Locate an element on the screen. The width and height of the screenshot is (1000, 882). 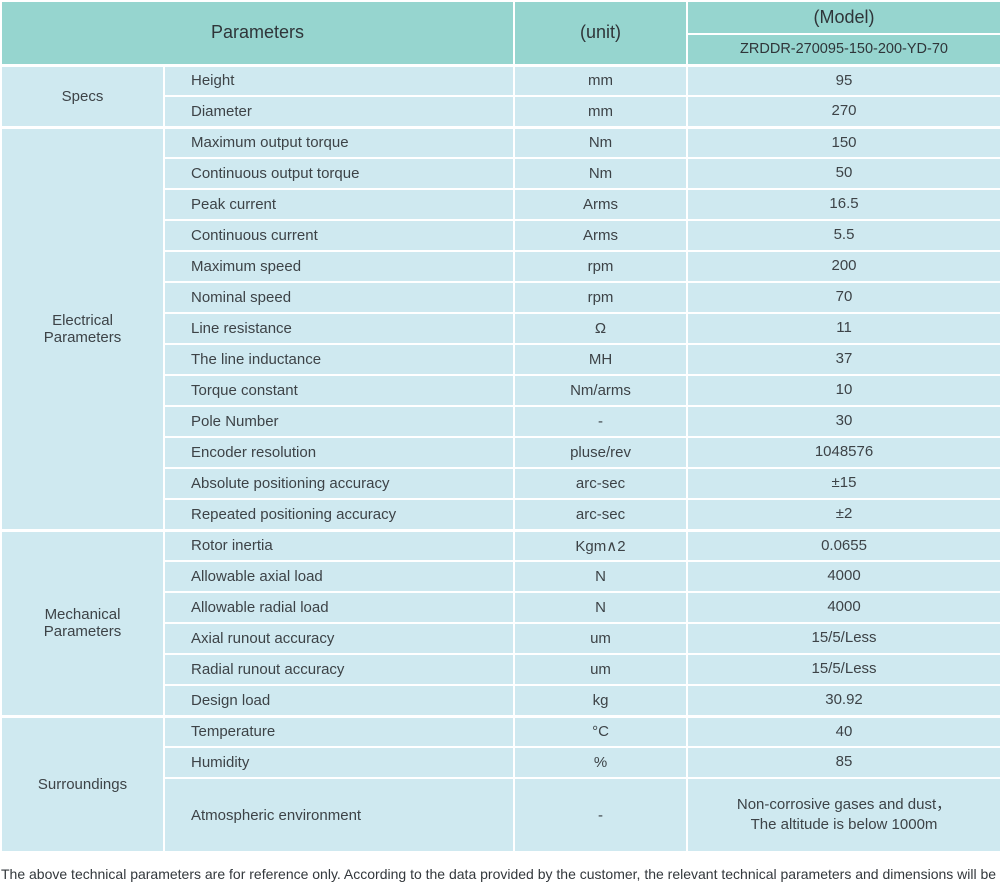
table-row: Repeated positioning accuracy arc-sec ±2 is located at coordinates (500, 514).